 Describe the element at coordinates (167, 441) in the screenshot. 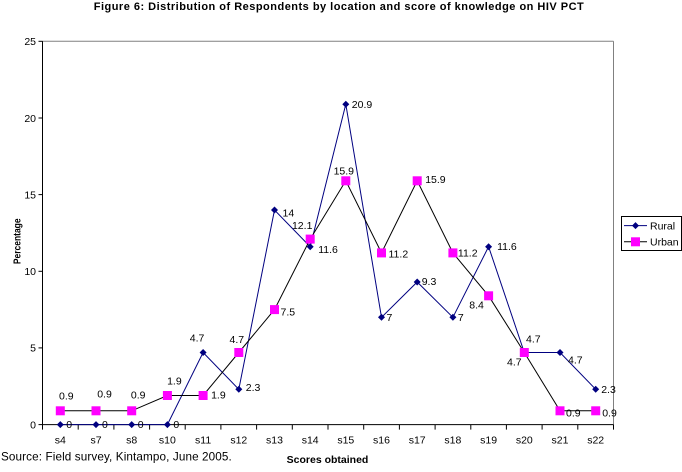

I see `svg-text: s10` at that location.